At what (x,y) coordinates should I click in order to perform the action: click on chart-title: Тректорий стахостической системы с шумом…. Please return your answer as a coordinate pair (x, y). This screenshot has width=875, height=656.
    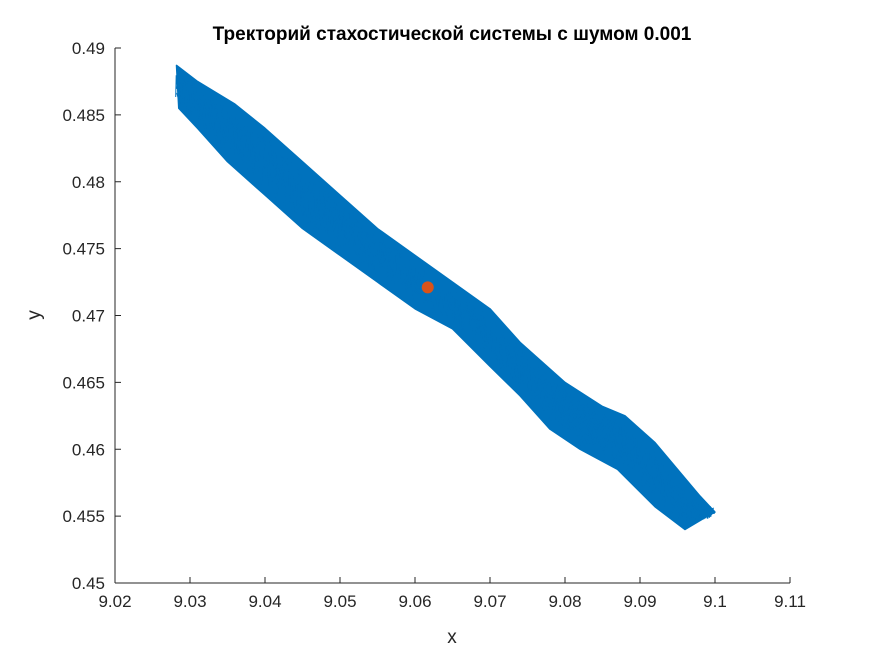
    Looking at the image, I should click on (452, 34).